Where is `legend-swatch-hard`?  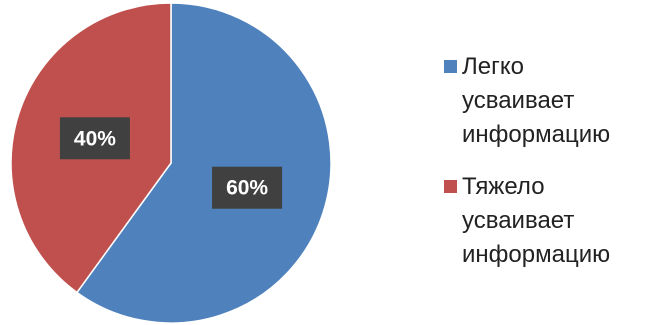 legend-swatch-hard is located at coordinates (450, 186).